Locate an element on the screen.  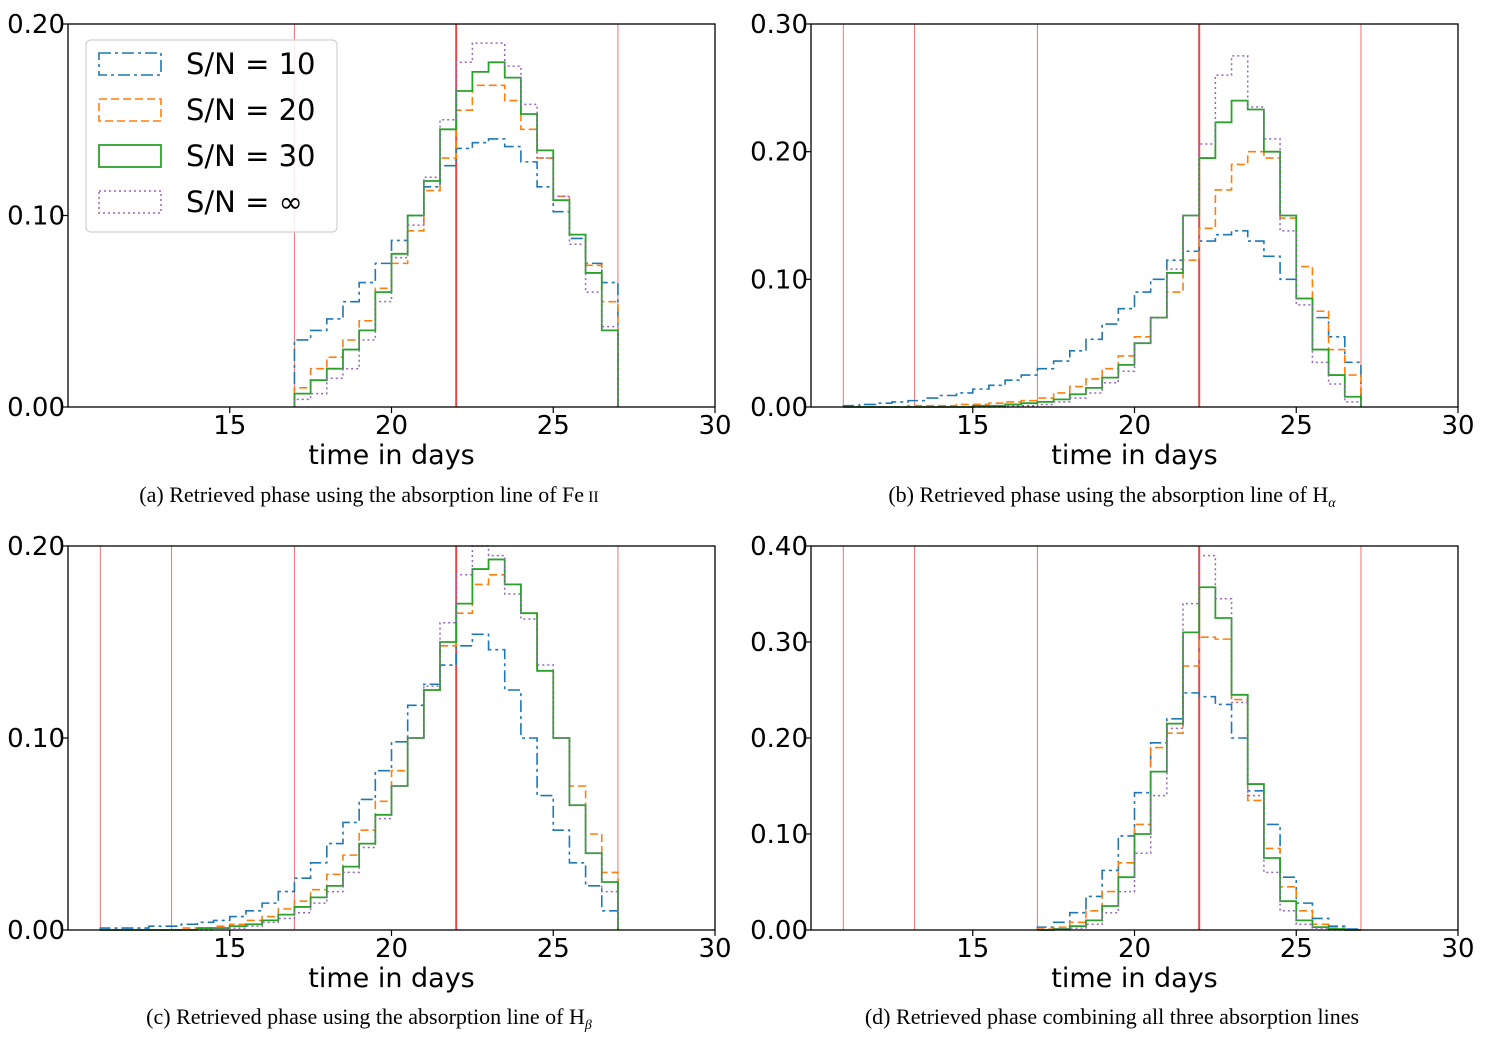
legend-box is located at coordinates (211, 136).